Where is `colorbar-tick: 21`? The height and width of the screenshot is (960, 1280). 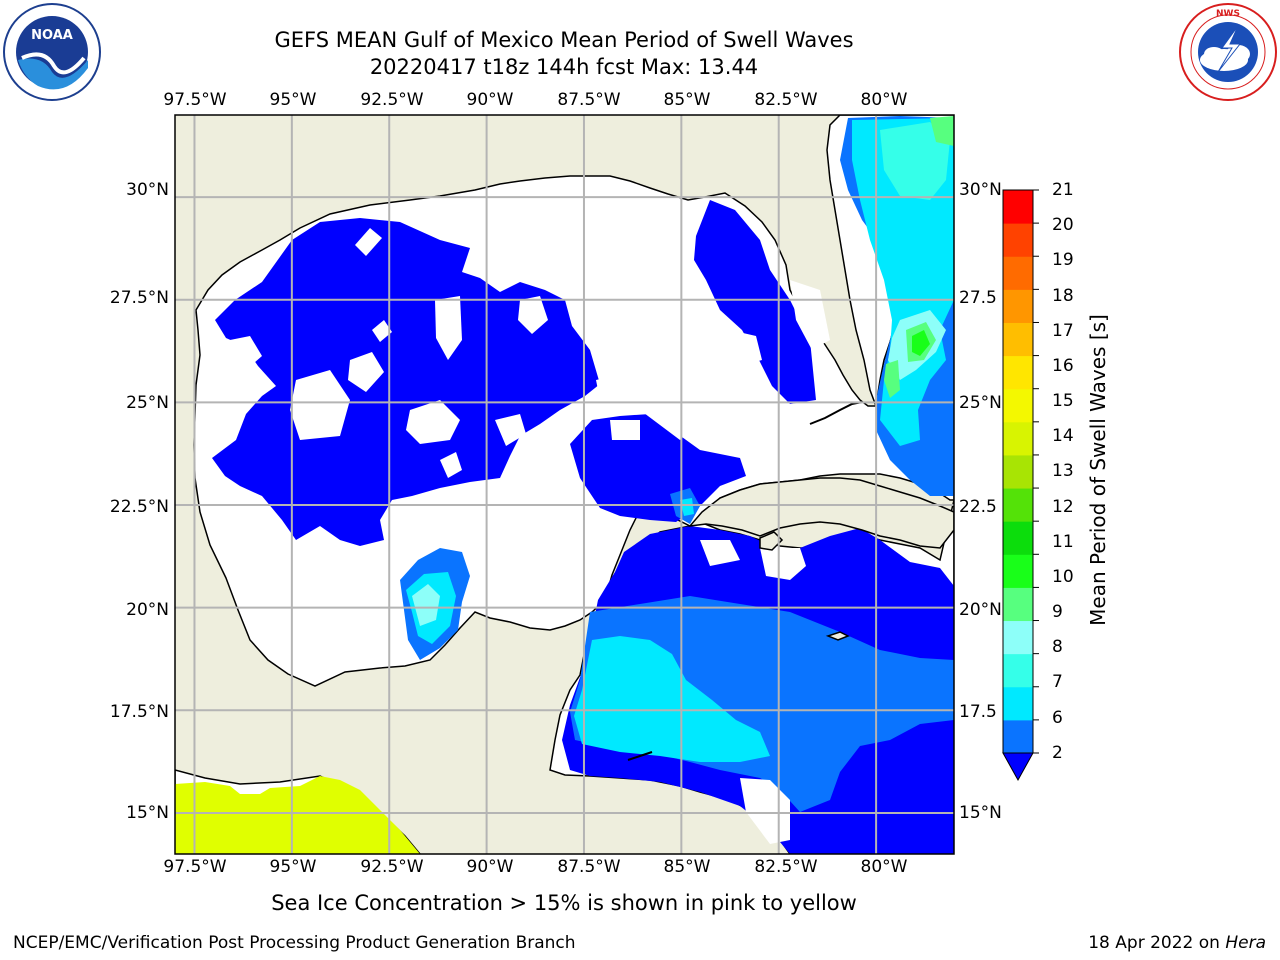
colorbar-tick: 21 is located at coordinates (1063, 190).